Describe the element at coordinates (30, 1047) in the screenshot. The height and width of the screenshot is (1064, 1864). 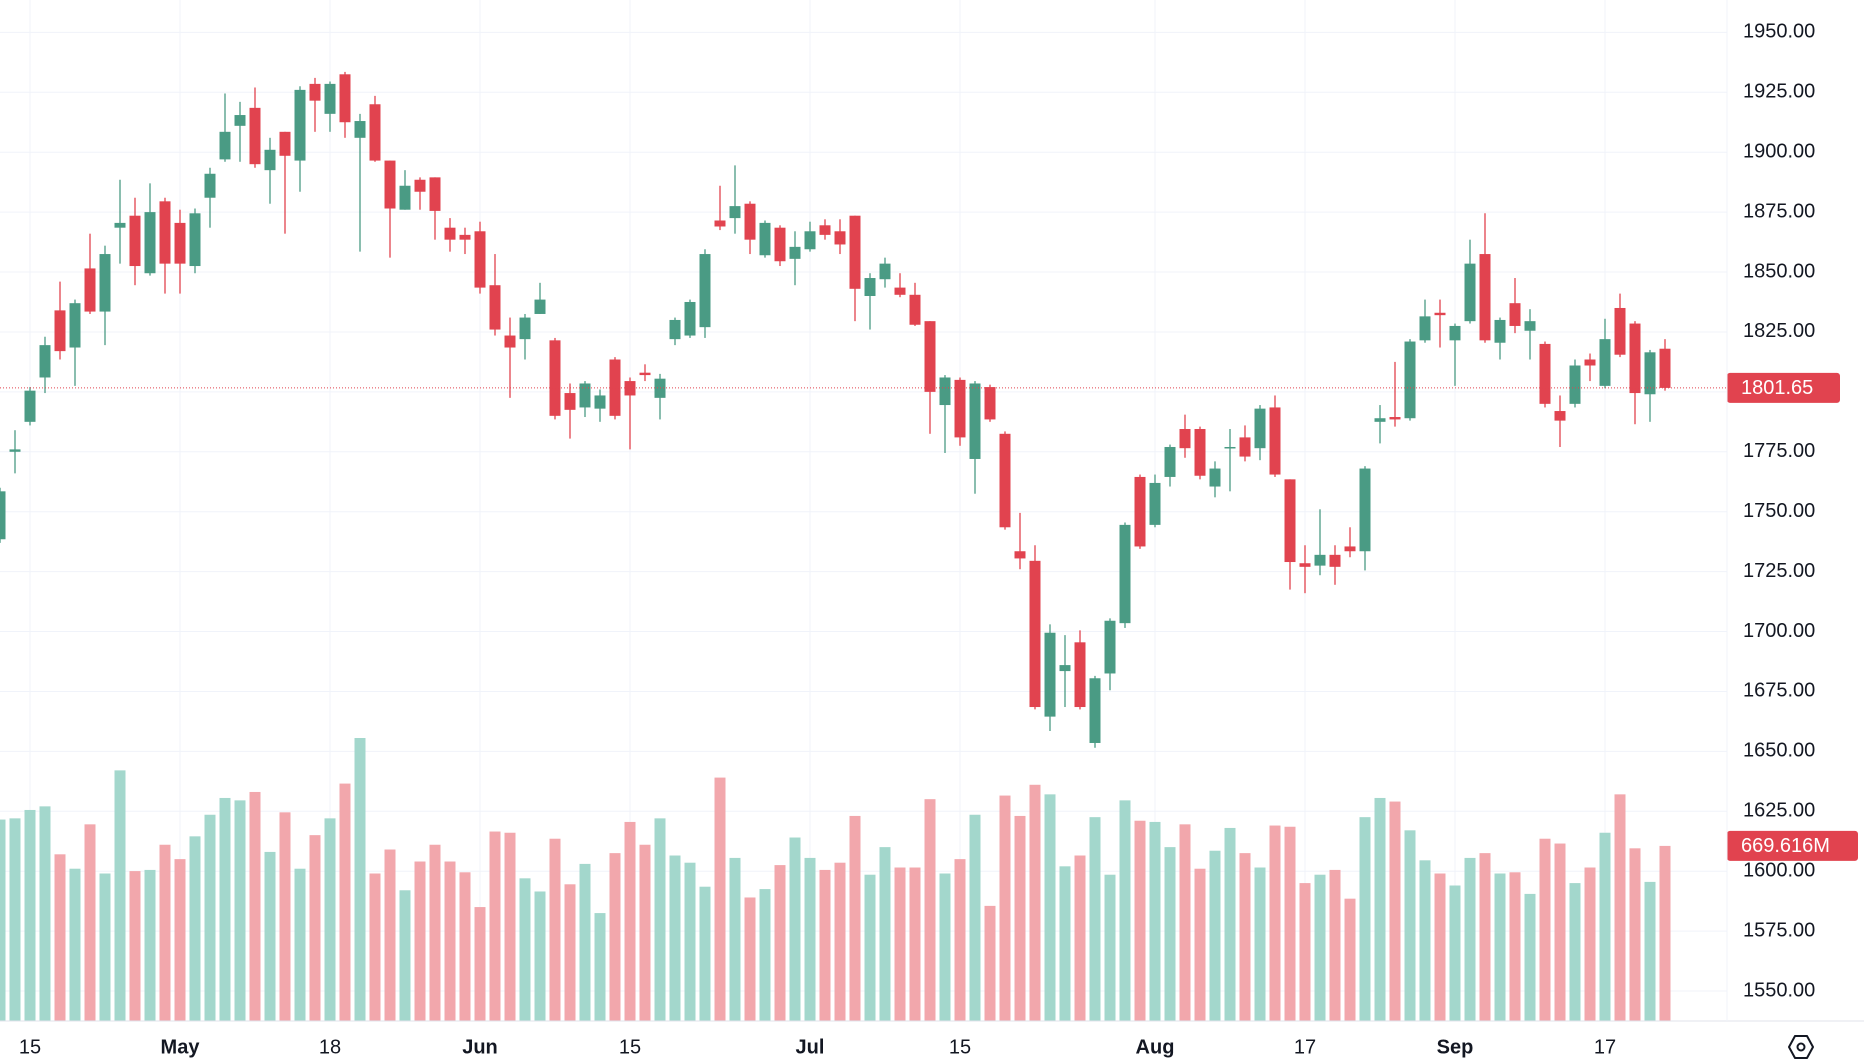
I see `x-tick-label: 15` at that location.